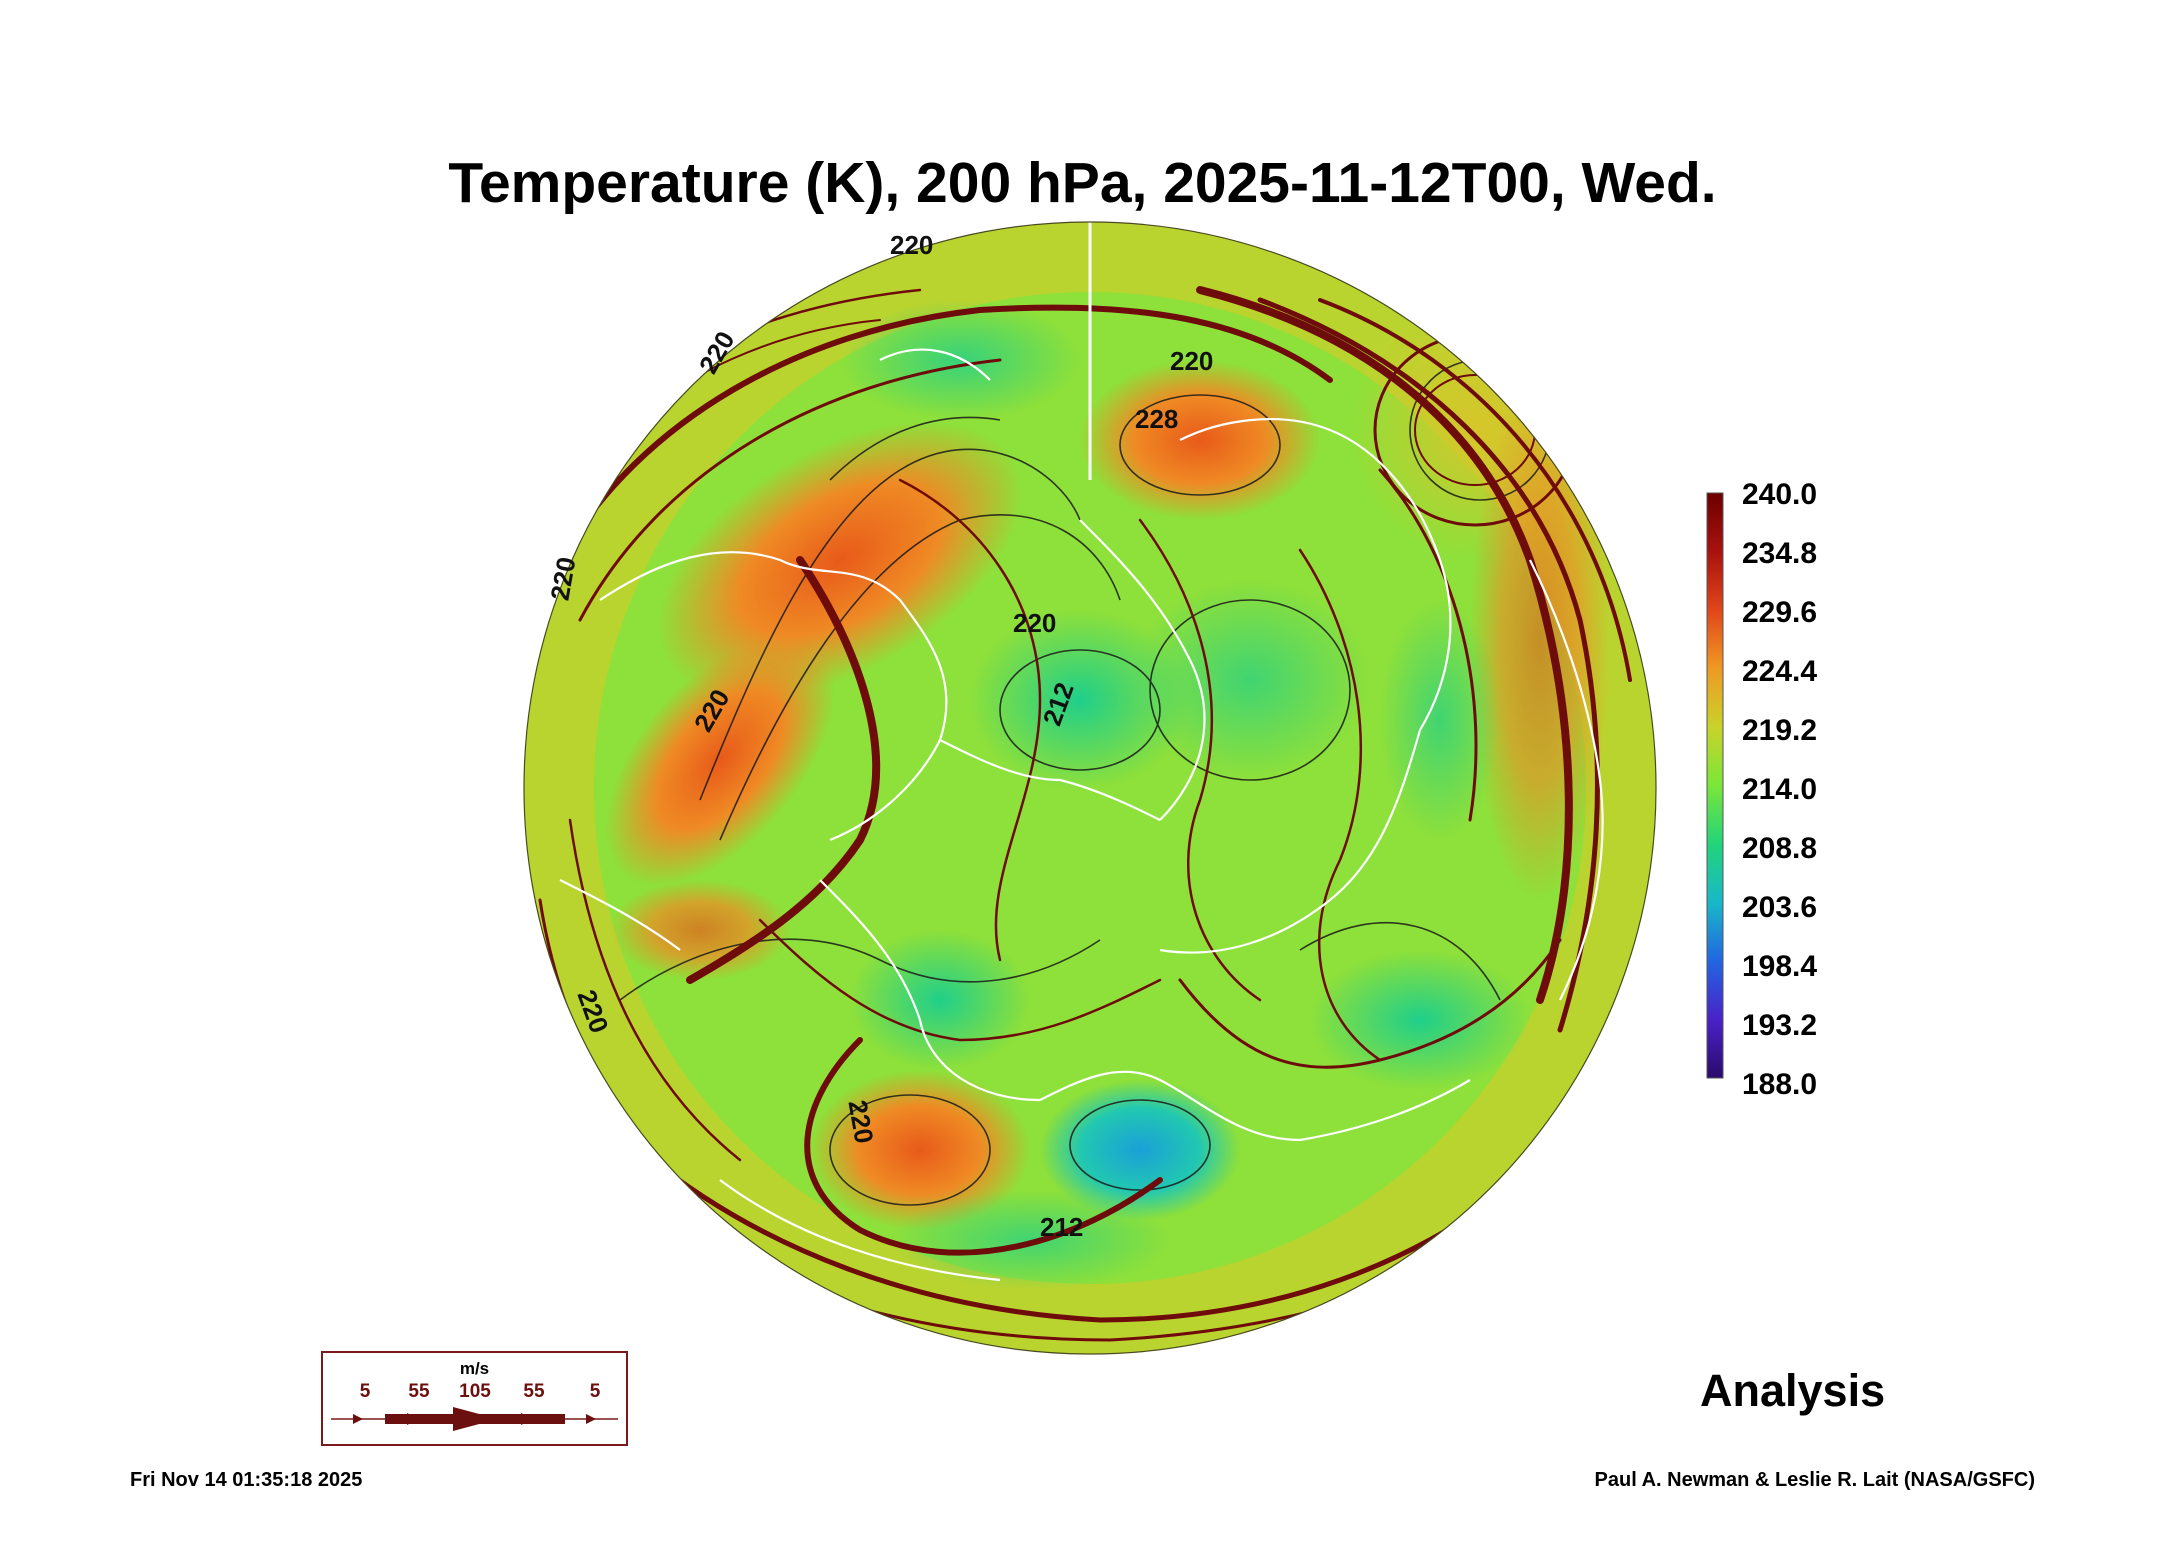  What do you see at coordinates (474, 1419) in the screenshot?
I see `wind-legend-arrow` at bounding box center [474, 1419].